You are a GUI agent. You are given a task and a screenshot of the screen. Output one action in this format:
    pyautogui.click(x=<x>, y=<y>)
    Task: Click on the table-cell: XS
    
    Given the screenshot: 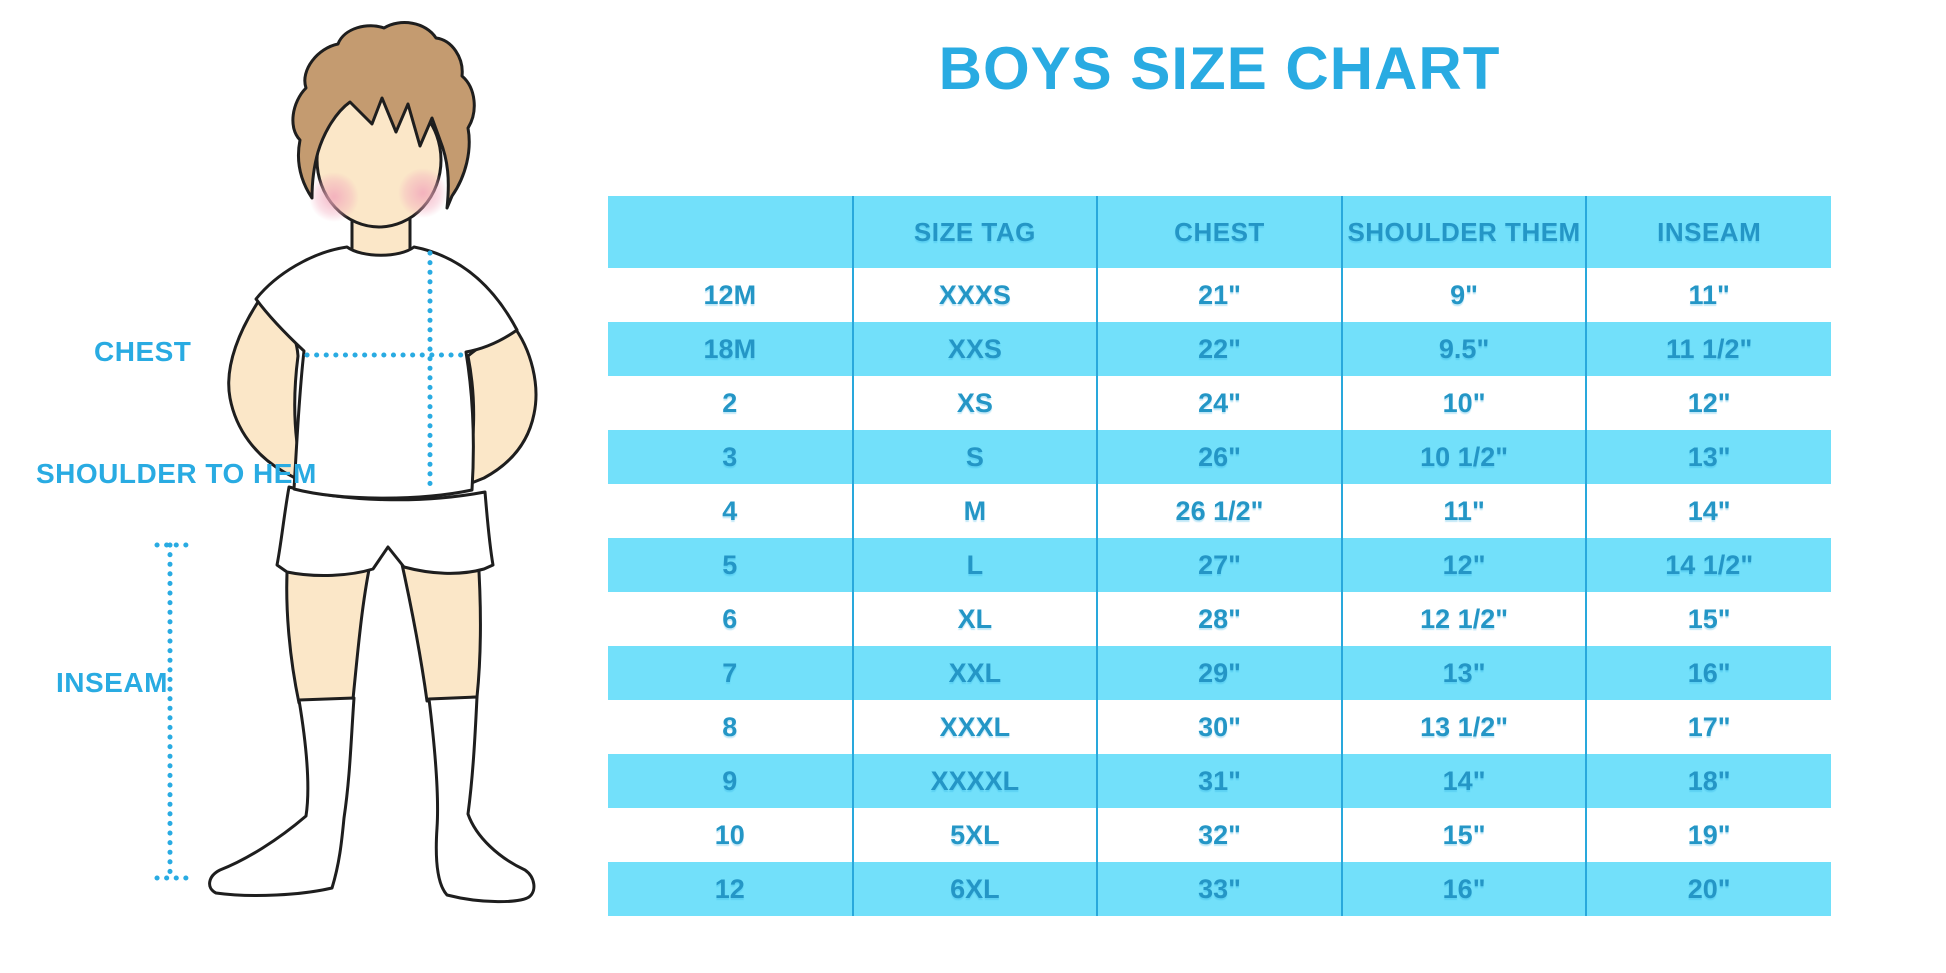 What is the action you would take?
    pyautogui.click(x=975, y=403)
    